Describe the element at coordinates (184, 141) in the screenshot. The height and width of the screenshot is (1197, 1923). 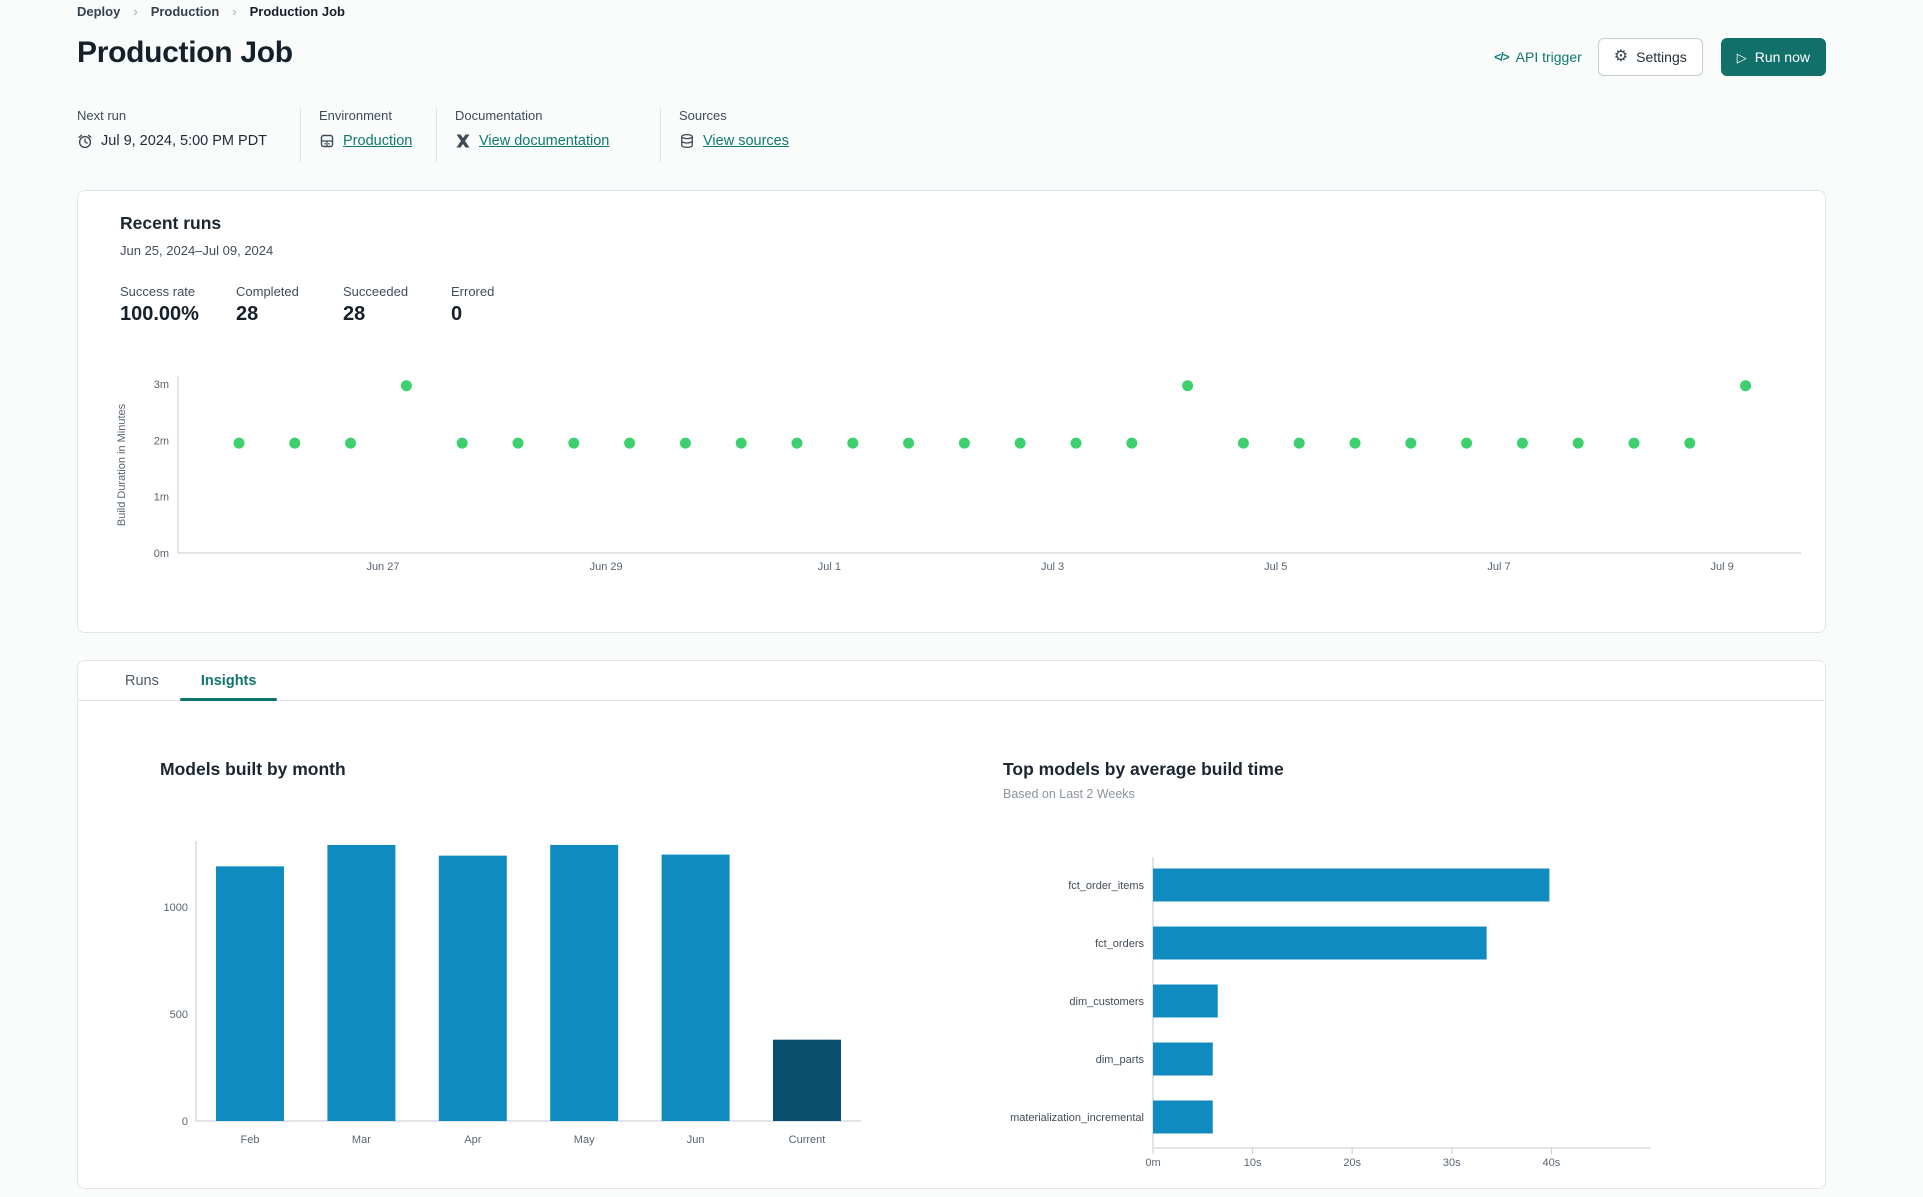
I see `next-run-value: Jul 9, 2024, 5:00 PM PDT` at that location.